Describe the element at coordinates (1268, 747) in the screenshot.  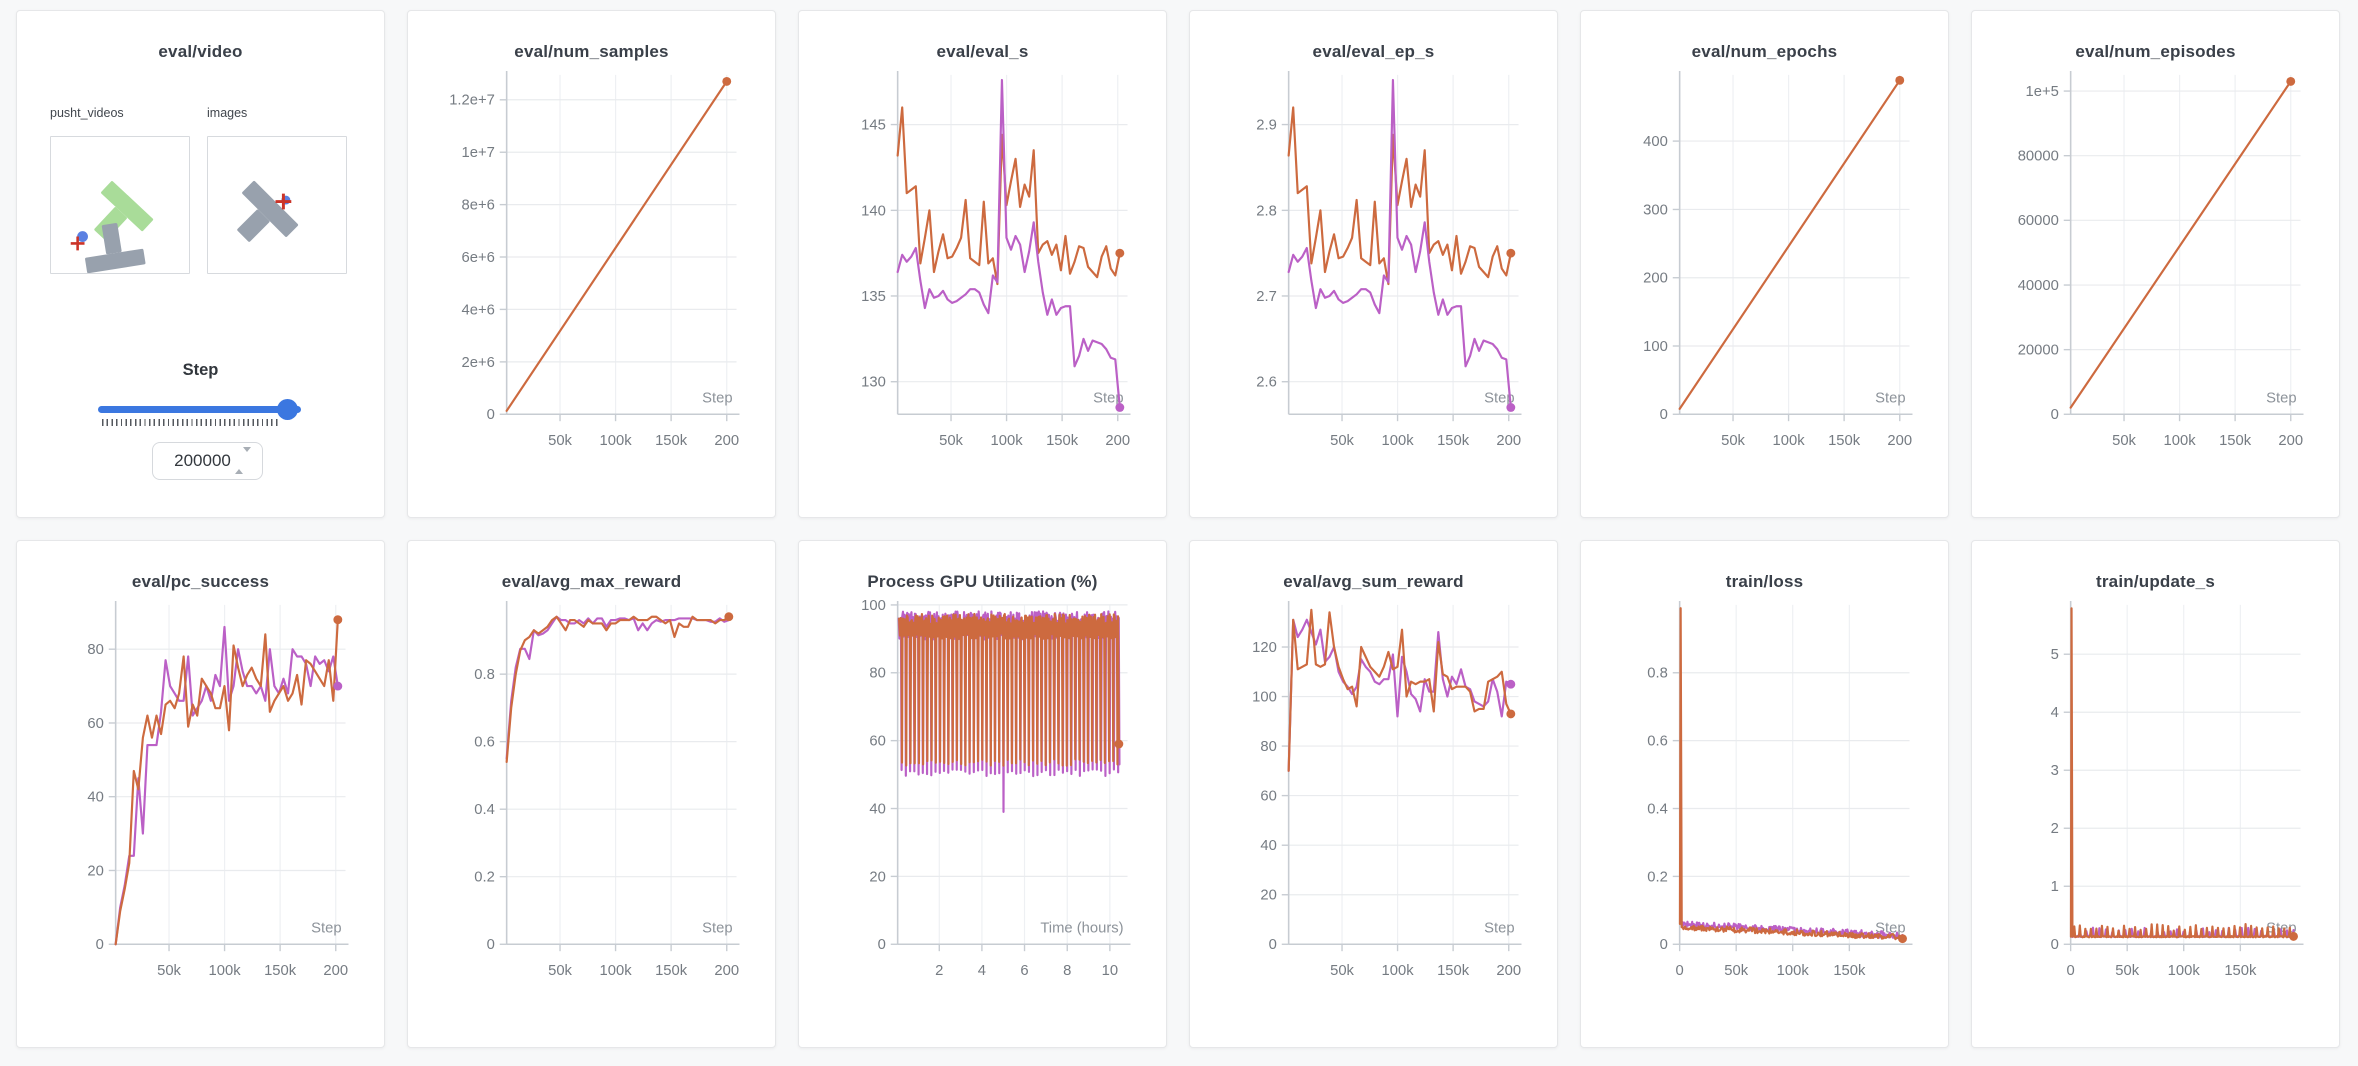
I see `svg-text: 80` at that location.